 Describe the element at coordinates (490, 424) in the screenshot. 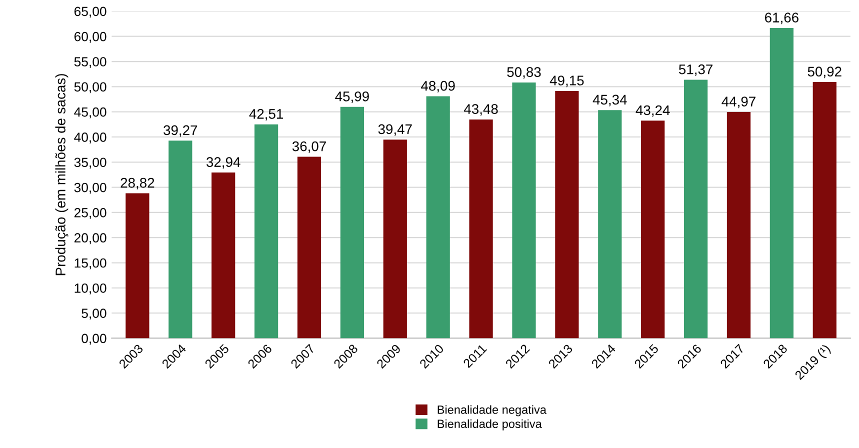

I see `legend-label: Bienalidade positiva` at that location.